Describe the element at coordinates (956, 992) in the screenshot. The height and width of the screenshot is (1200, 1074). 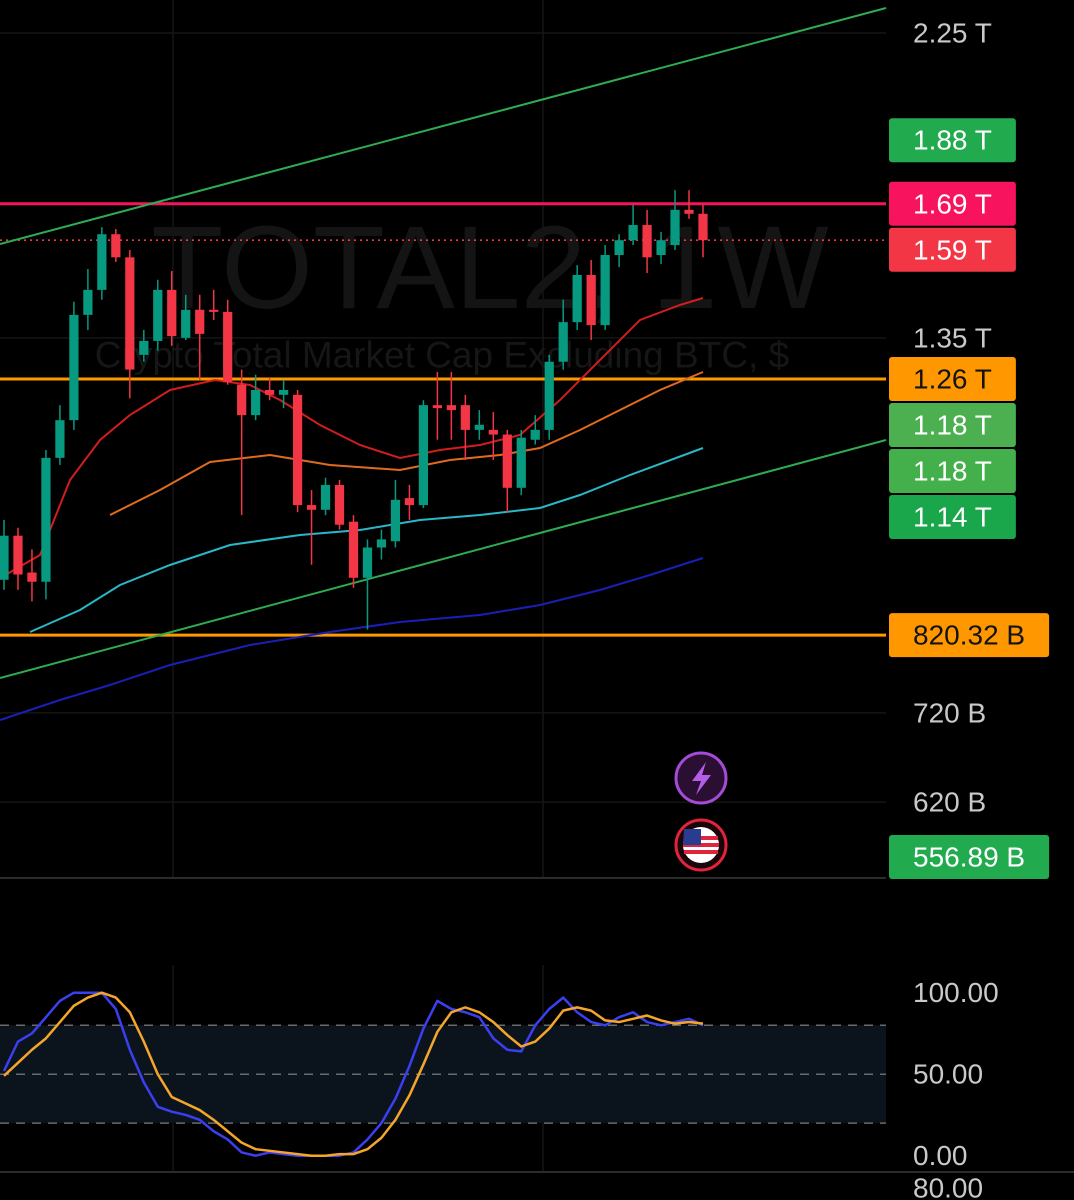
I see `y-tick-label: 100.00` at that location.